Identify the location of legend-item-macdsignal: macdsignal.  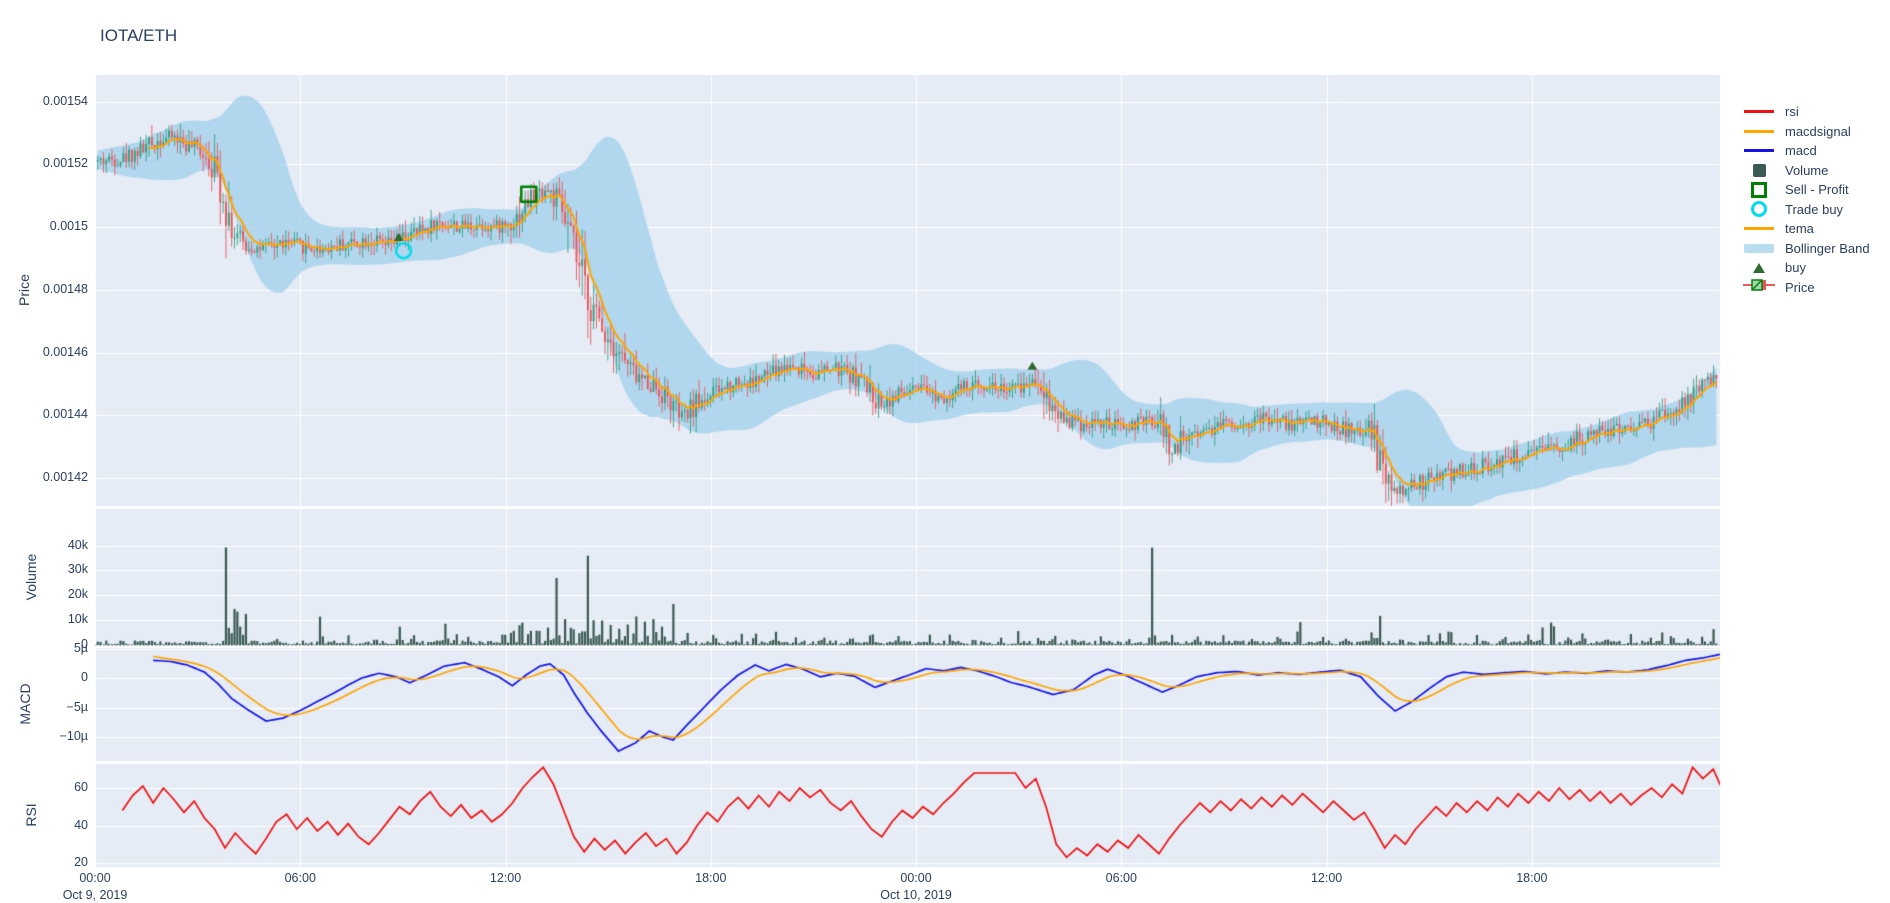
(1813, 132).